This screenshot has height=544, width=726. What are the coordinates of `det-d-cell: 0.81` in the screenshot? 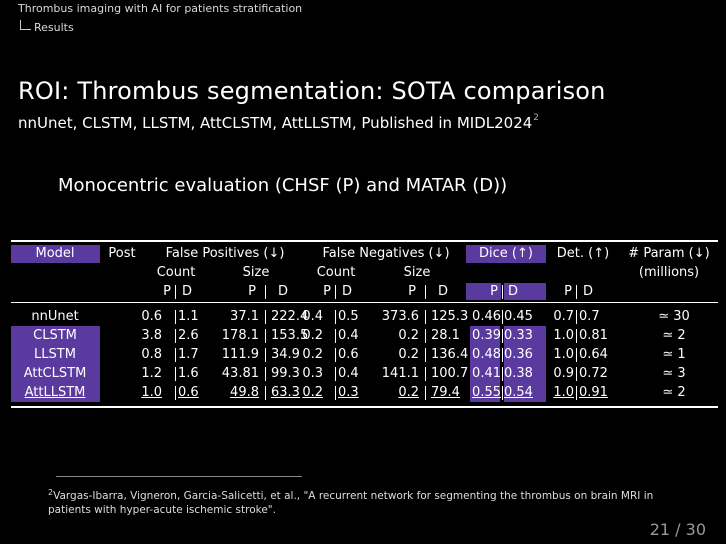 It's located at (593, 335).